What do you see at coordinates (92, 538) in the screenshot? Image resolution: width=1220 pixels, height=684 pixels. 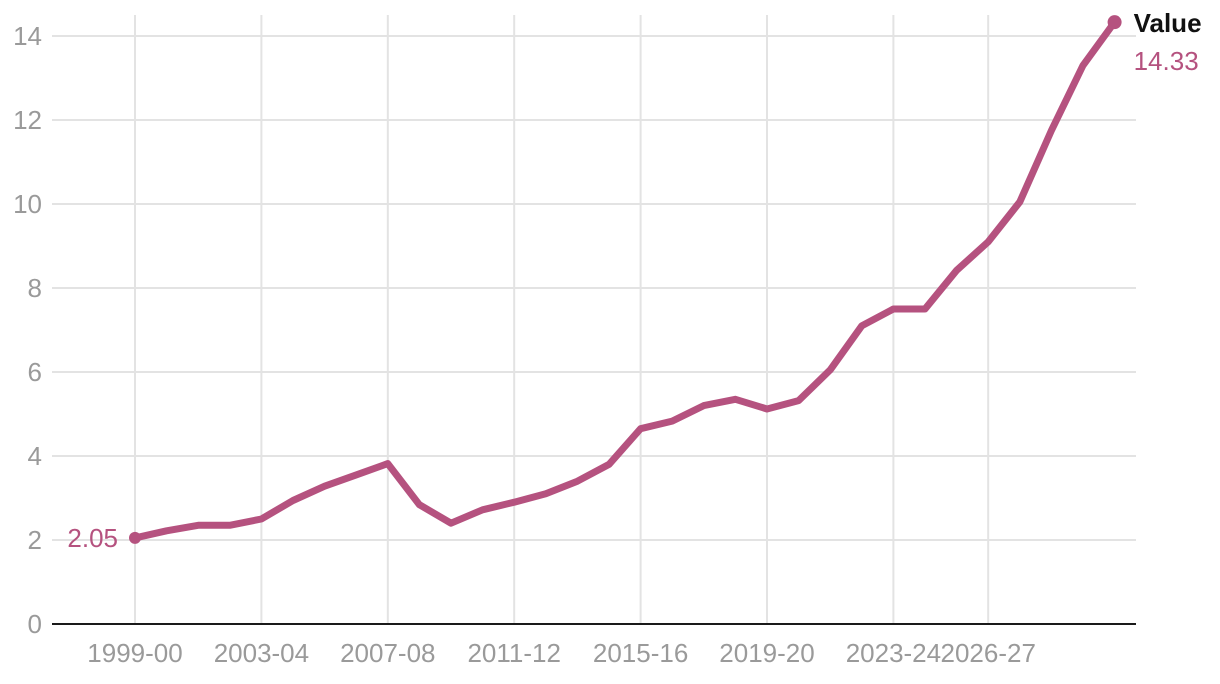 I see `start-value-label: 2.05` at bounding box center [92, 538].